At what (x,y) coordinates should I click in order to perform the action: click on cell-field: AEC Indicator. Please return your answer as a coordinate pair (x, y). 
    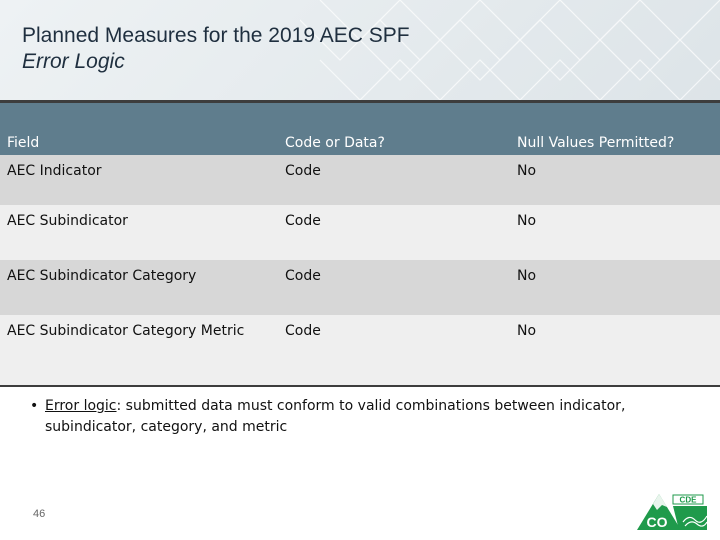
    Looking at the image, I should click on (54, 171).